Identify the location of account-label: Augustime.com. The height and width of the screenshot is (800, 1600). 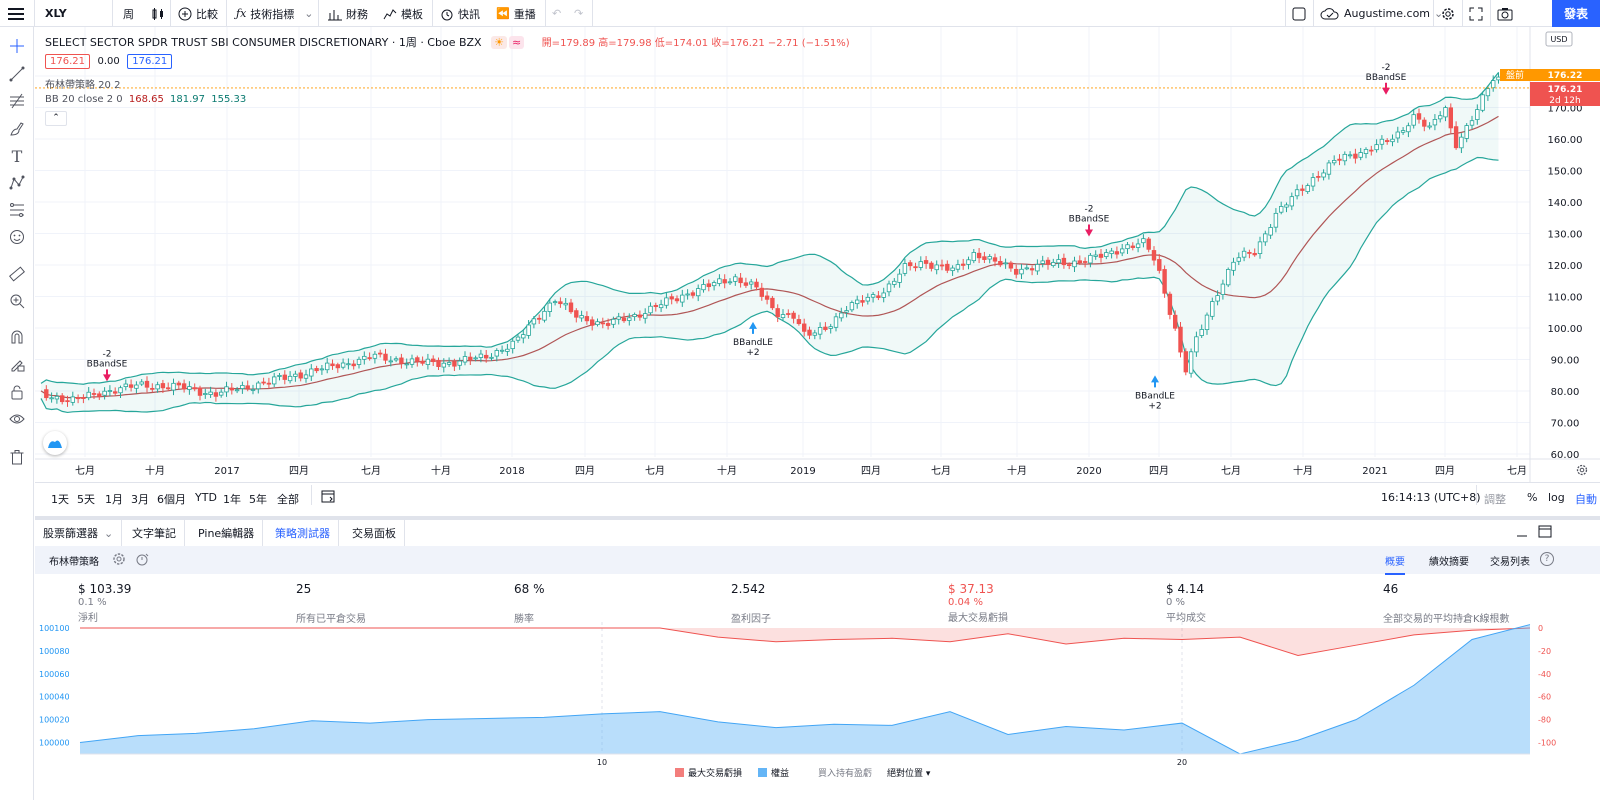
(1387, 13).